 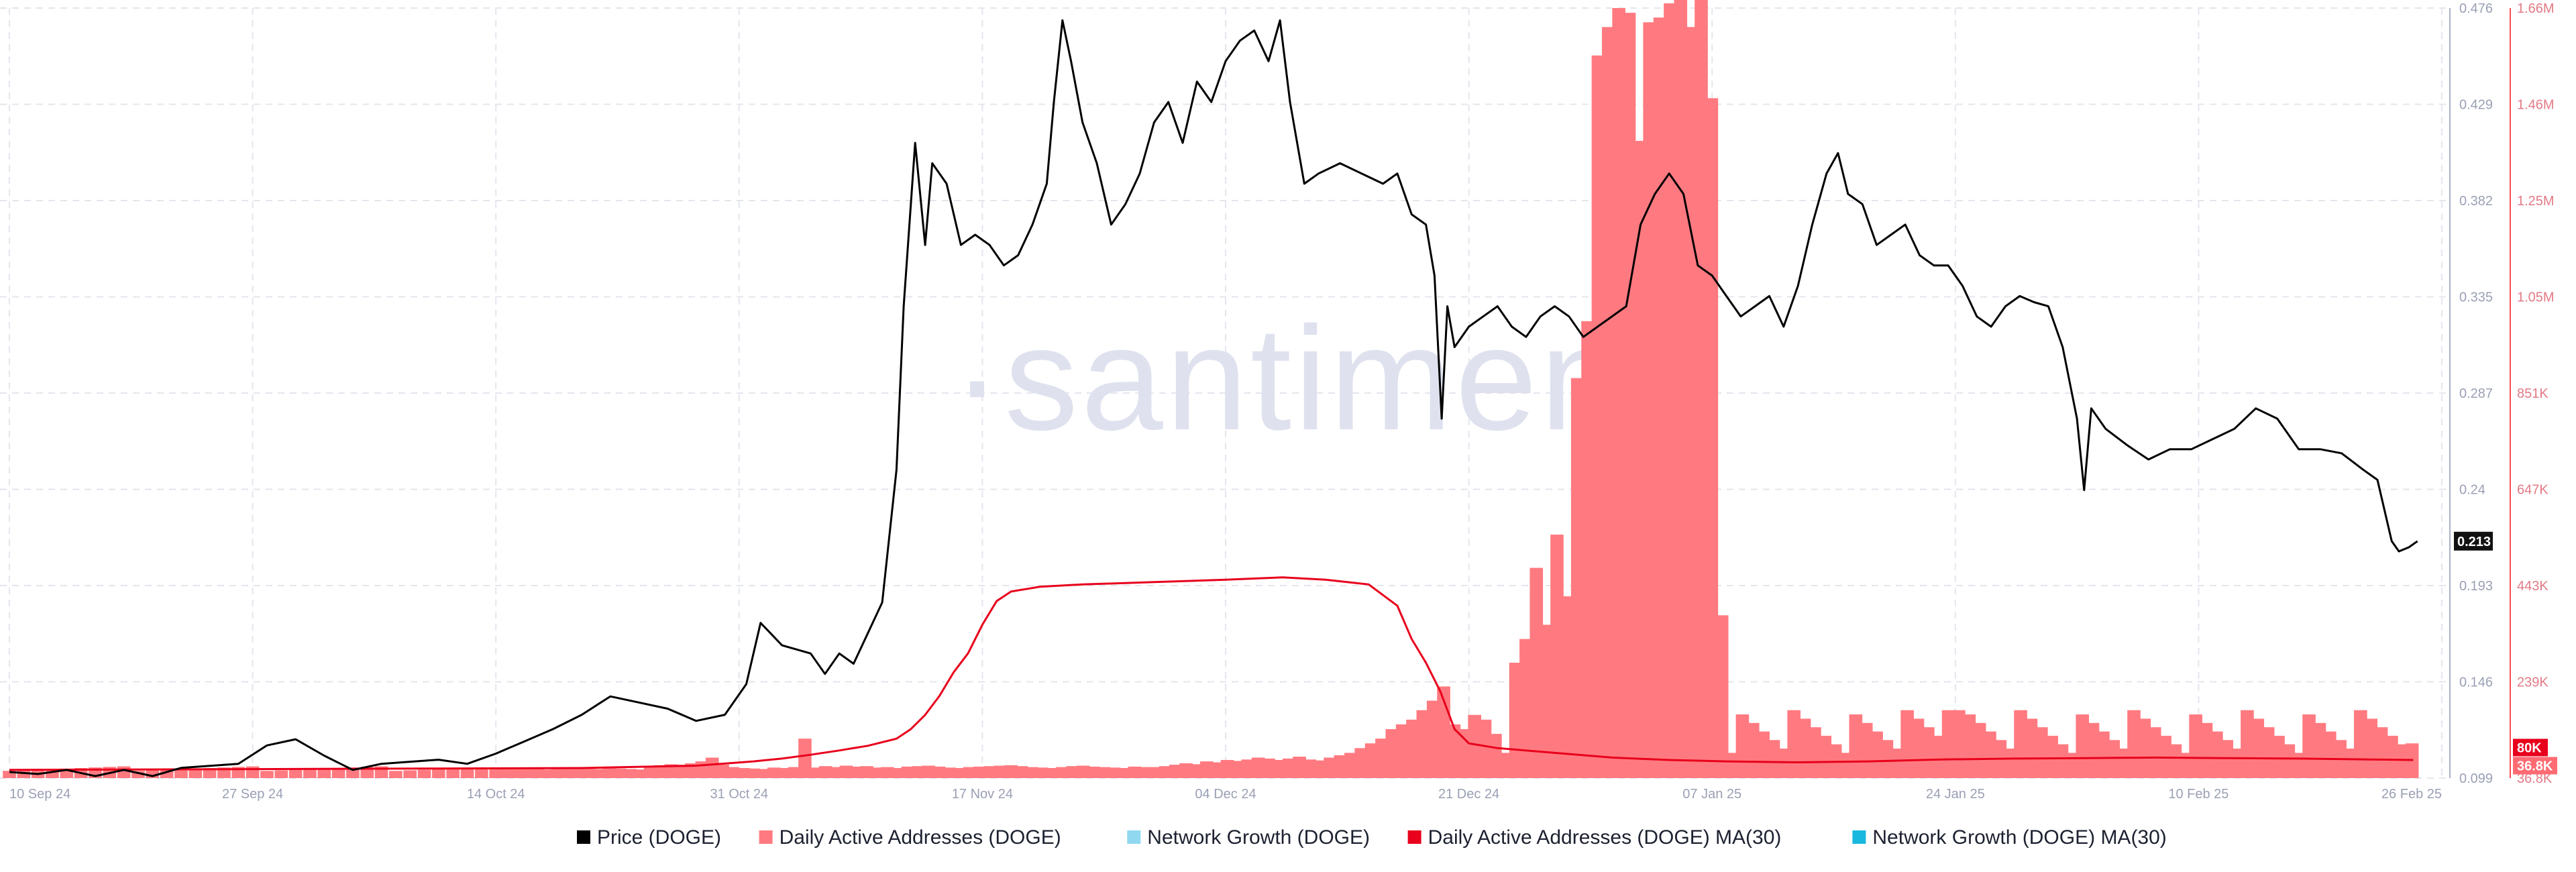 What do you see at coordinates (2535, 766) in the screenshot?
I see `daa-value-label: 36.8K` at bounding box center [2535, 766].